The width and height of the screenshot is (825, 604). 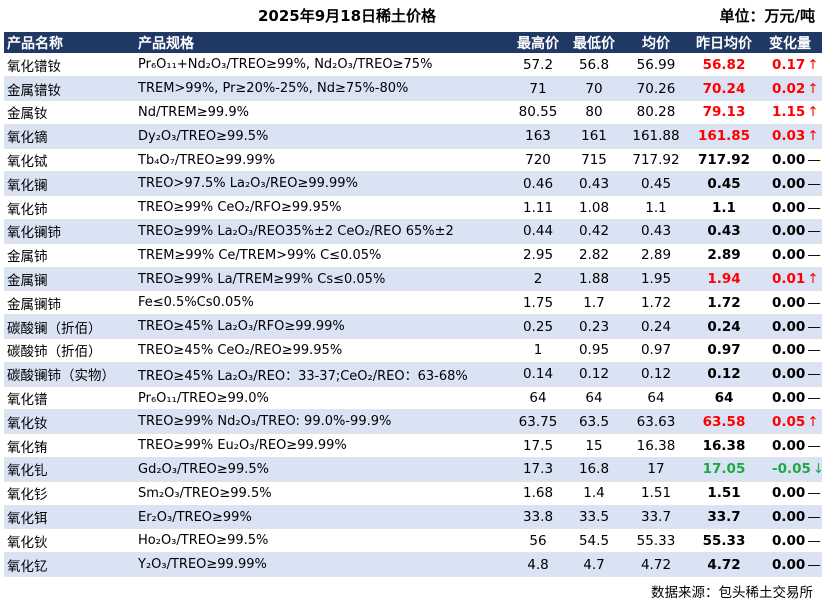 What do you see at coordinates (69, 65) in the screenshot?
I see `product-name-cell: 氧化镨钕` at bounding box center [69, 65].